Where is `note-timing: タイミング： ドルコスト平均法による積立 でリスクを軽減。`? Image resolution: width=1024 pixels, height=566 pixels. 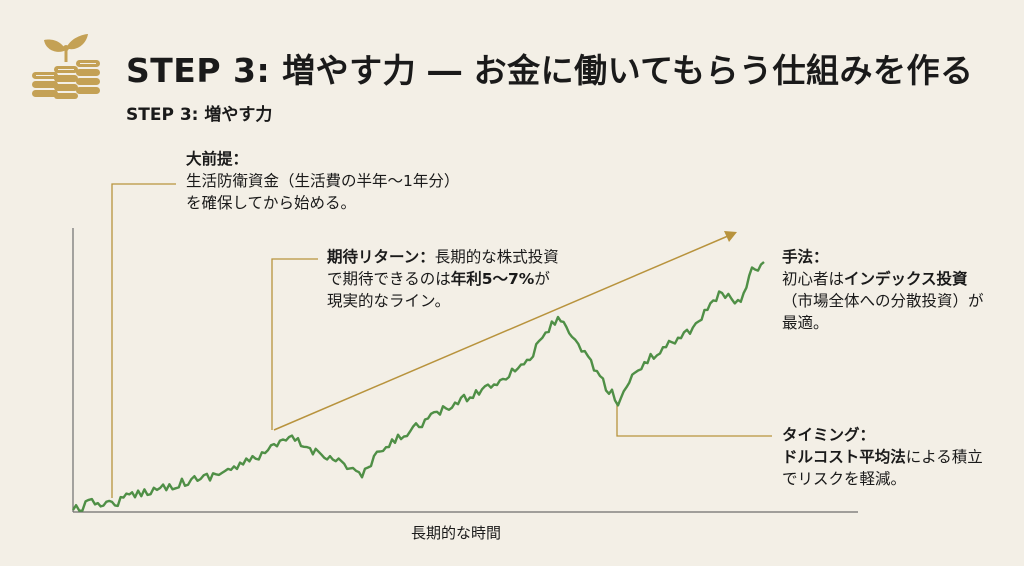
note-timing: タイミング： ドルコスト平均法による積立 でリスクを軽減。 is located at coordinates (882, 457).